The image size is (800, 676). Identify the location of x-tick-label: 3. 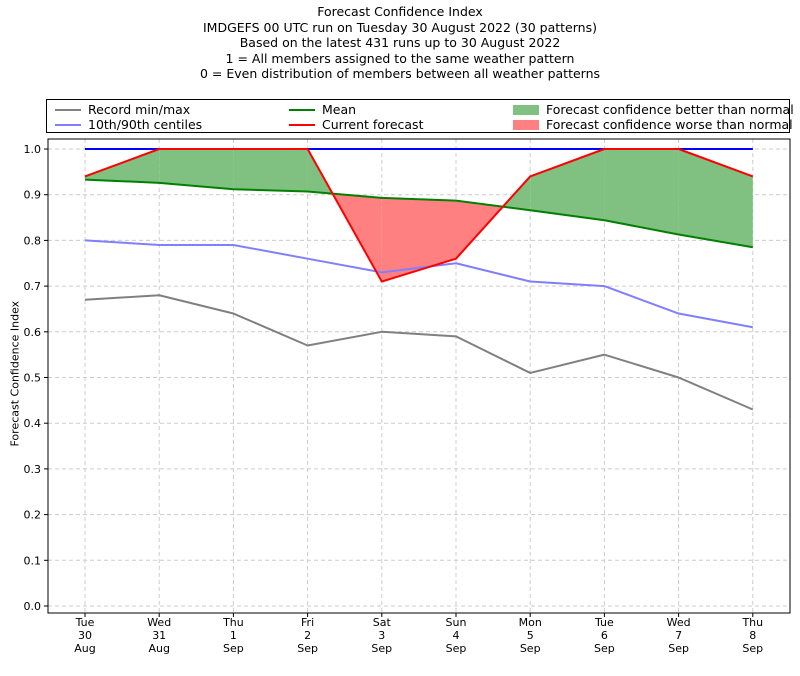
(381, 635).